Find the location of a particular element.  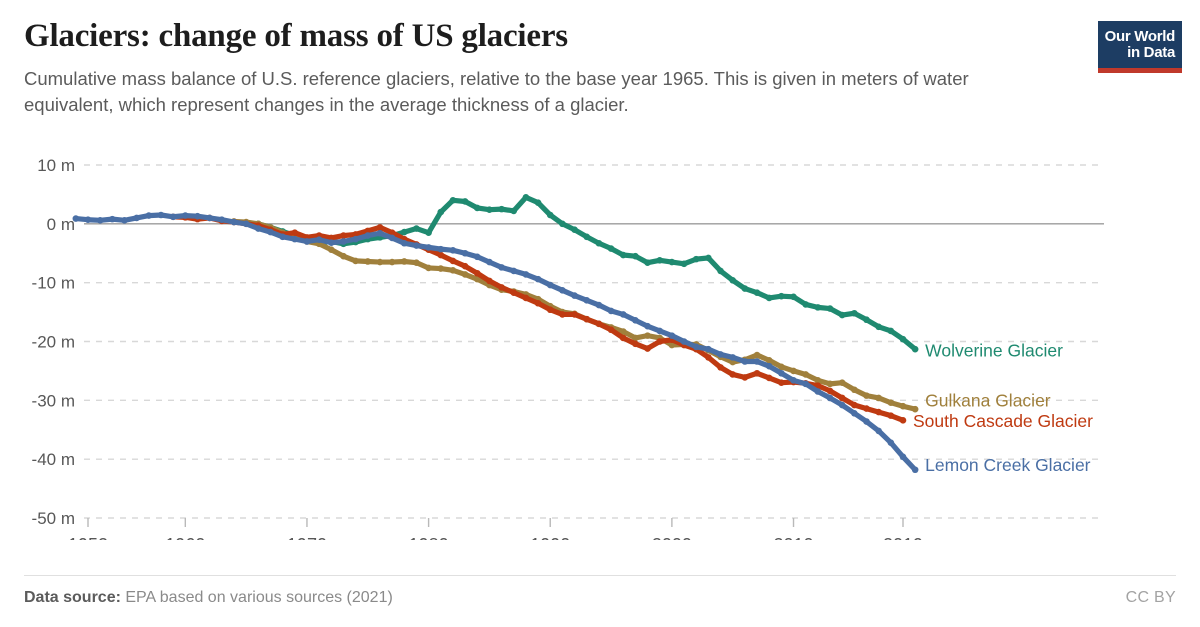

y-axis-tick-label: -30 m is located at coordinates (53, 400).